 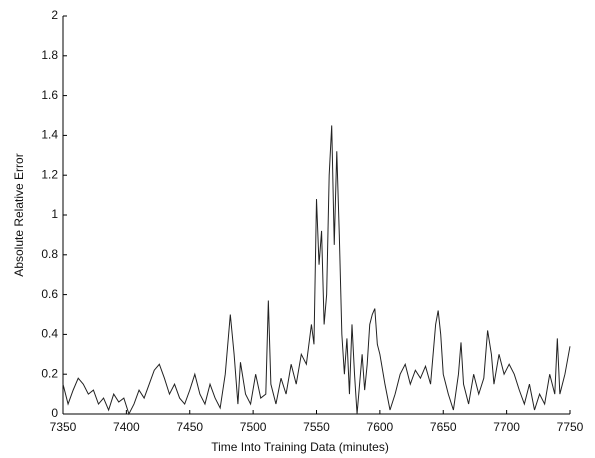 I want to click on x-tick-label: 7500, so click(x=253, y=427).